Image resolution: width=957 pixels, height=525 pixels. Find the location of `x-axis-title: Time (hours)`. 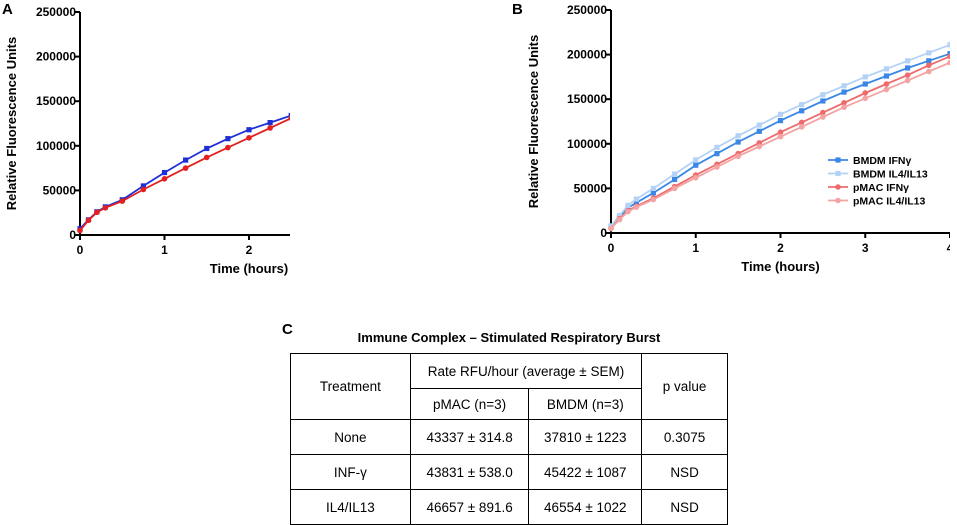

x-axis-title: Time (hours) is located at coordinates (780, 266).